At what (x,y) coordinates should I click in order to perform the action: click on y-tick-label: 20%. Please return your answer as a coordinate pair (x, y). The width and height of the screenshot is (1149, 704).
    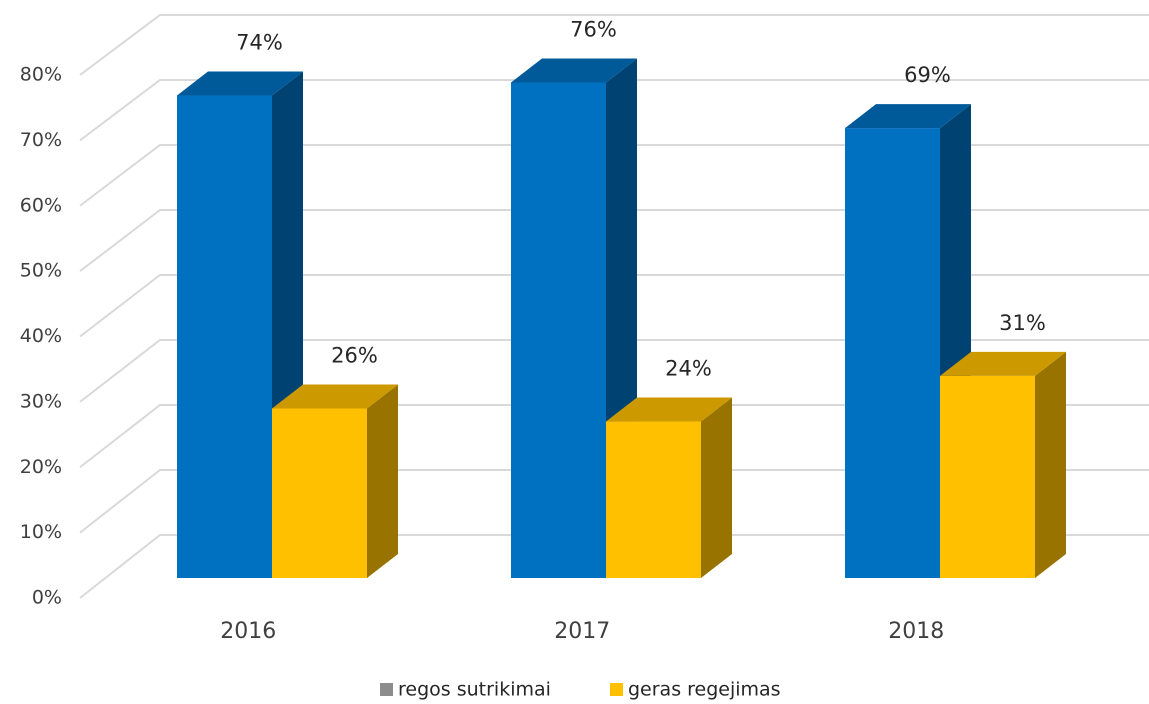
    Looking at the image, I should click on (41, 467).